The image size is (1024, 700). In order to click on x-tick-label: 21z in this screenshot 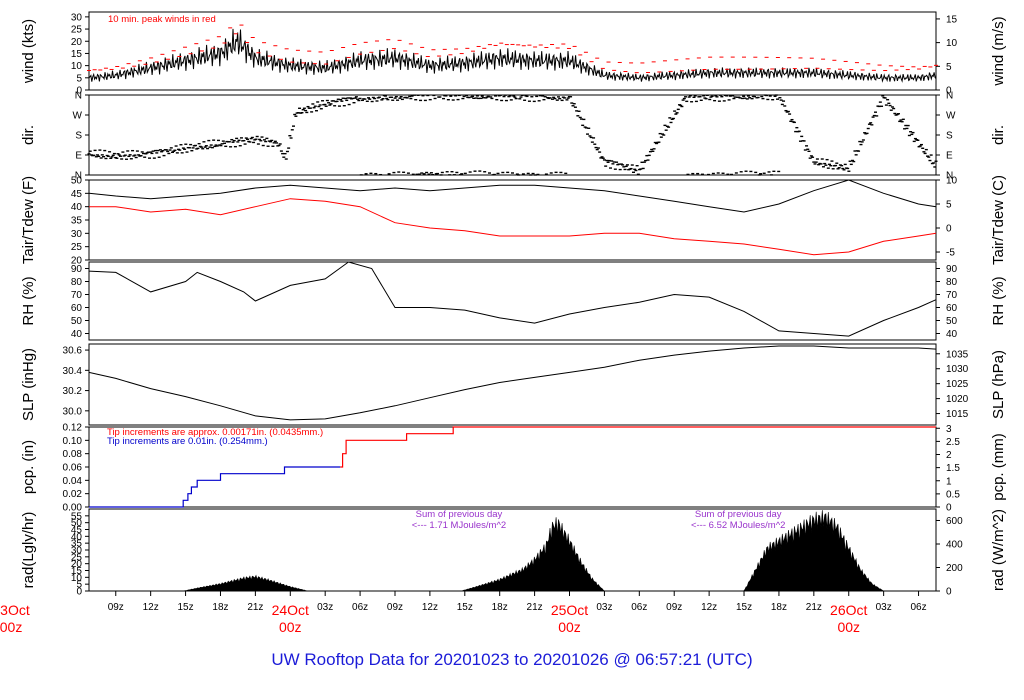, I will do `click(255, 607)`.